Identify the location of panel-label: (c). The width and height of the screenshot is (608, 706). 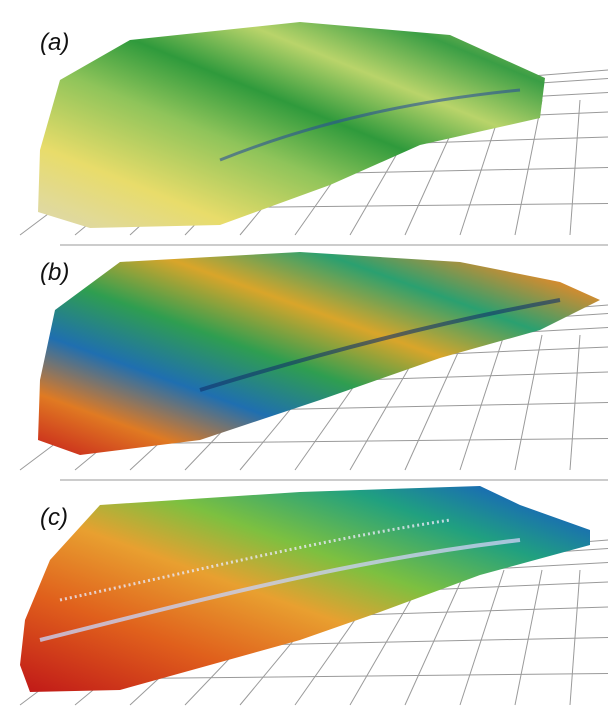
(54, 517).